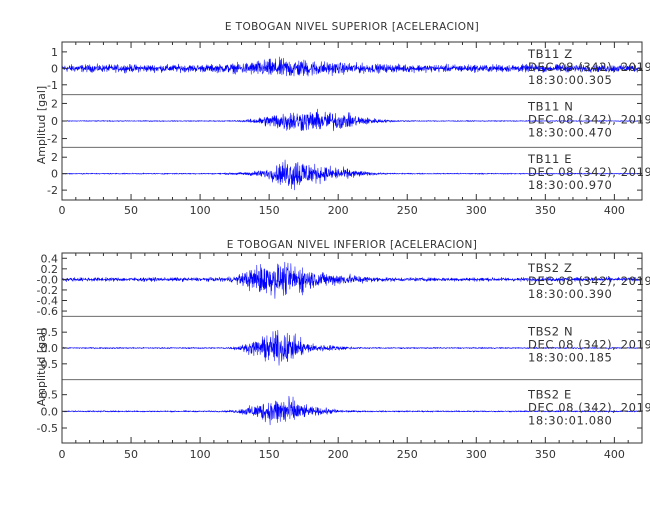 Image resolution: width=650 pixels, height=505 pixels. Describe the element at coordinates (47, 301) in the screenshot. I see `y-tick-label: -0.4` at that location.